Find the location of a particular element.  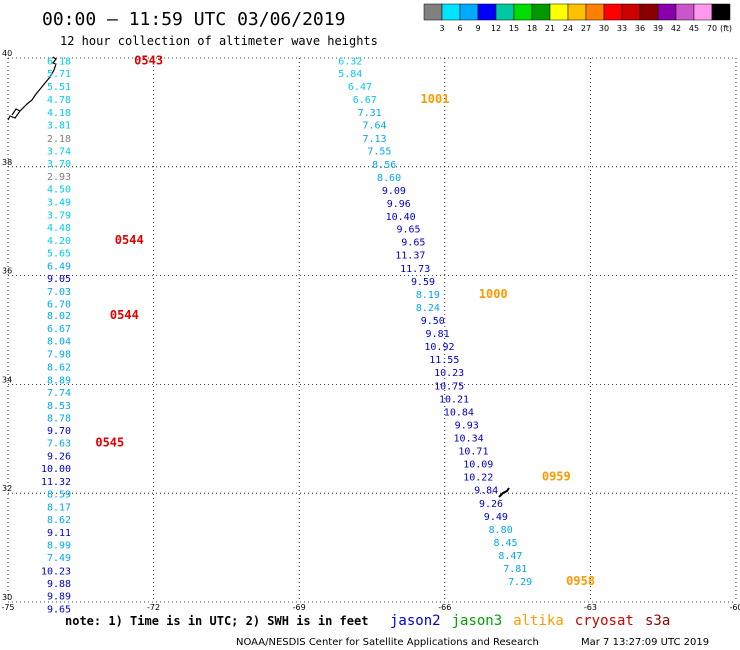

colorbar-label: 15 is located at coordinates (514, 28).